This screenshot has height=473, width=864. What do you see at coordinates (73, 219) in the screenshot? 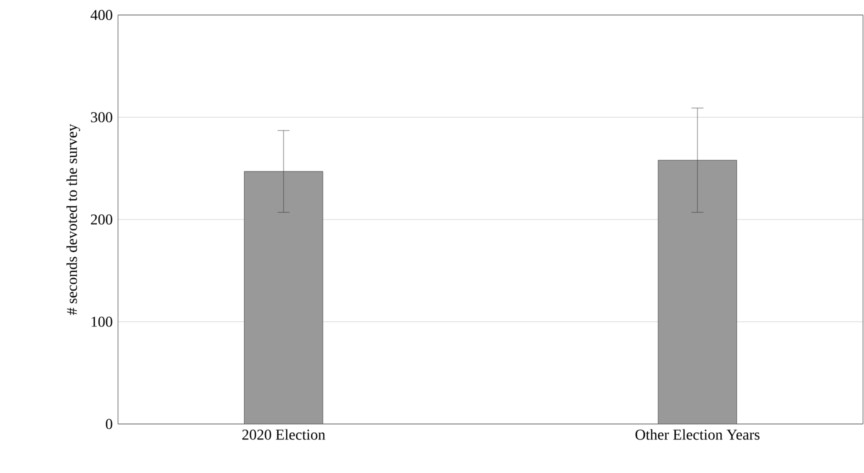
I see `y-axis-title: # seconds devoted to the survey` at bounding box center [73, 219].